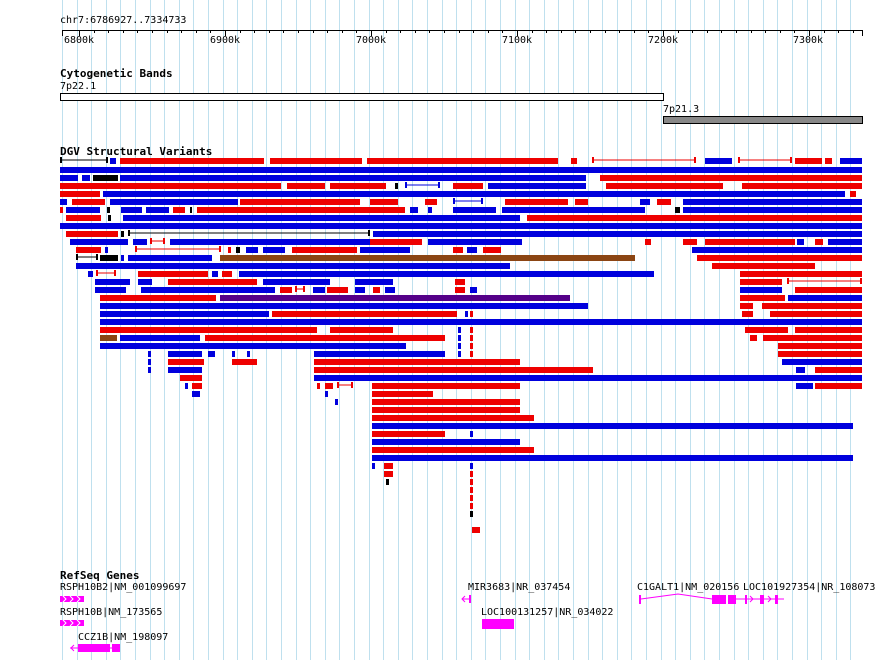 The image size is (890, 660). What do you see at coordinates (111, 612) in the screenshot?
I see `gene-label-rsph10b: RSPH10B|NM_173565` at bounding box center [111, 612].